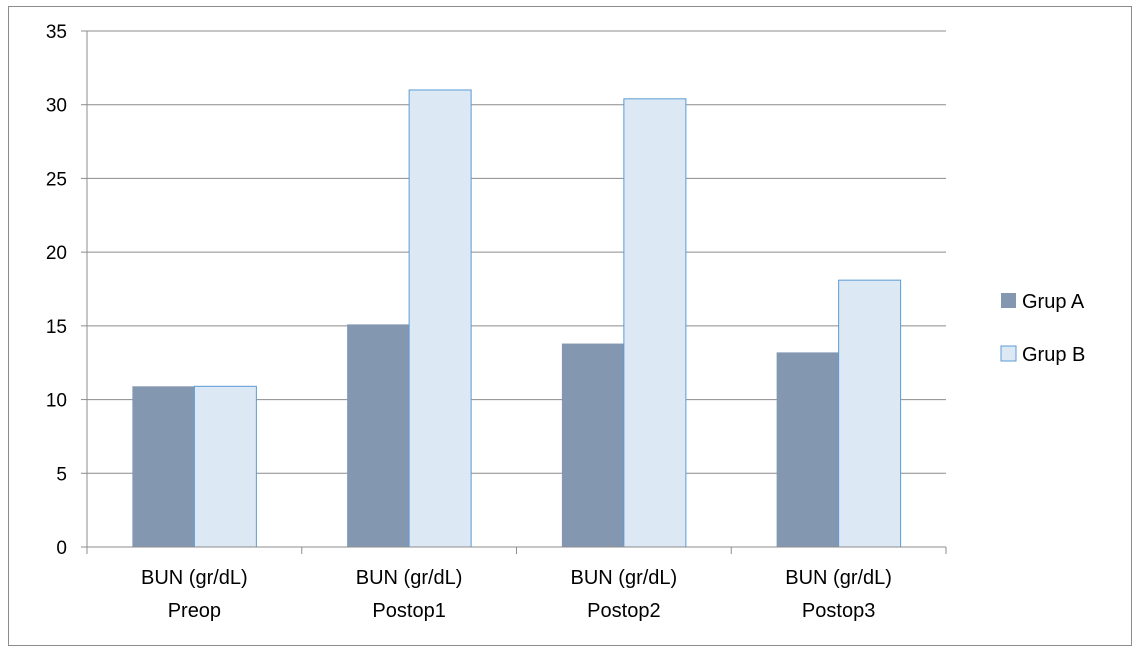 This screenshot has height=652, width=1140. What do you see at coordinates (66, 290) in the screenshot?
I see `y-axis-ticks: 0 5 10 15 20 25 30 35` at bounding box center [66, 290].